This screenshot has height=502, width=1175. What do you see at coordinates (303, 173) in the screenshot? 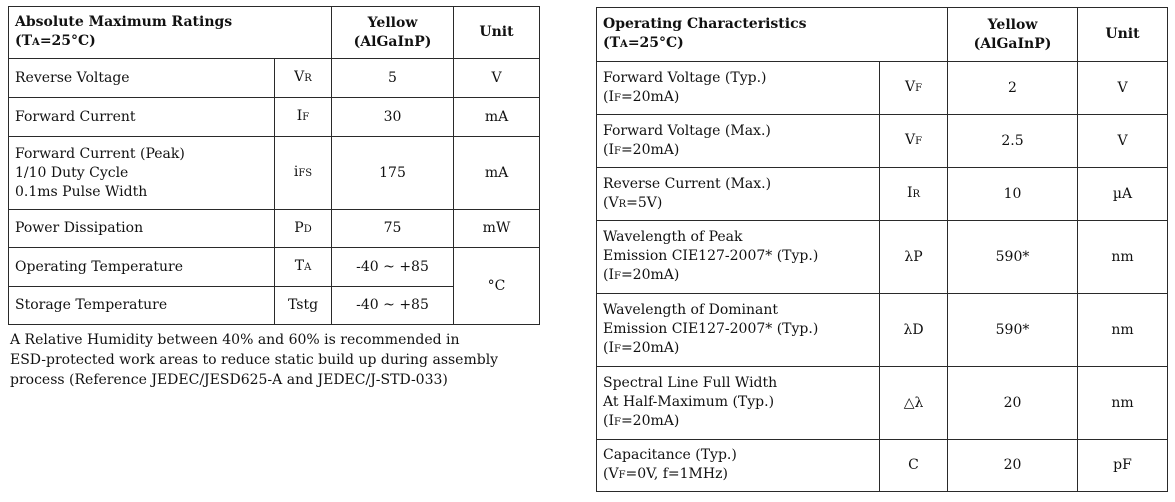
I see `symbol-cell: iFS` at bounding box center [303, 173].